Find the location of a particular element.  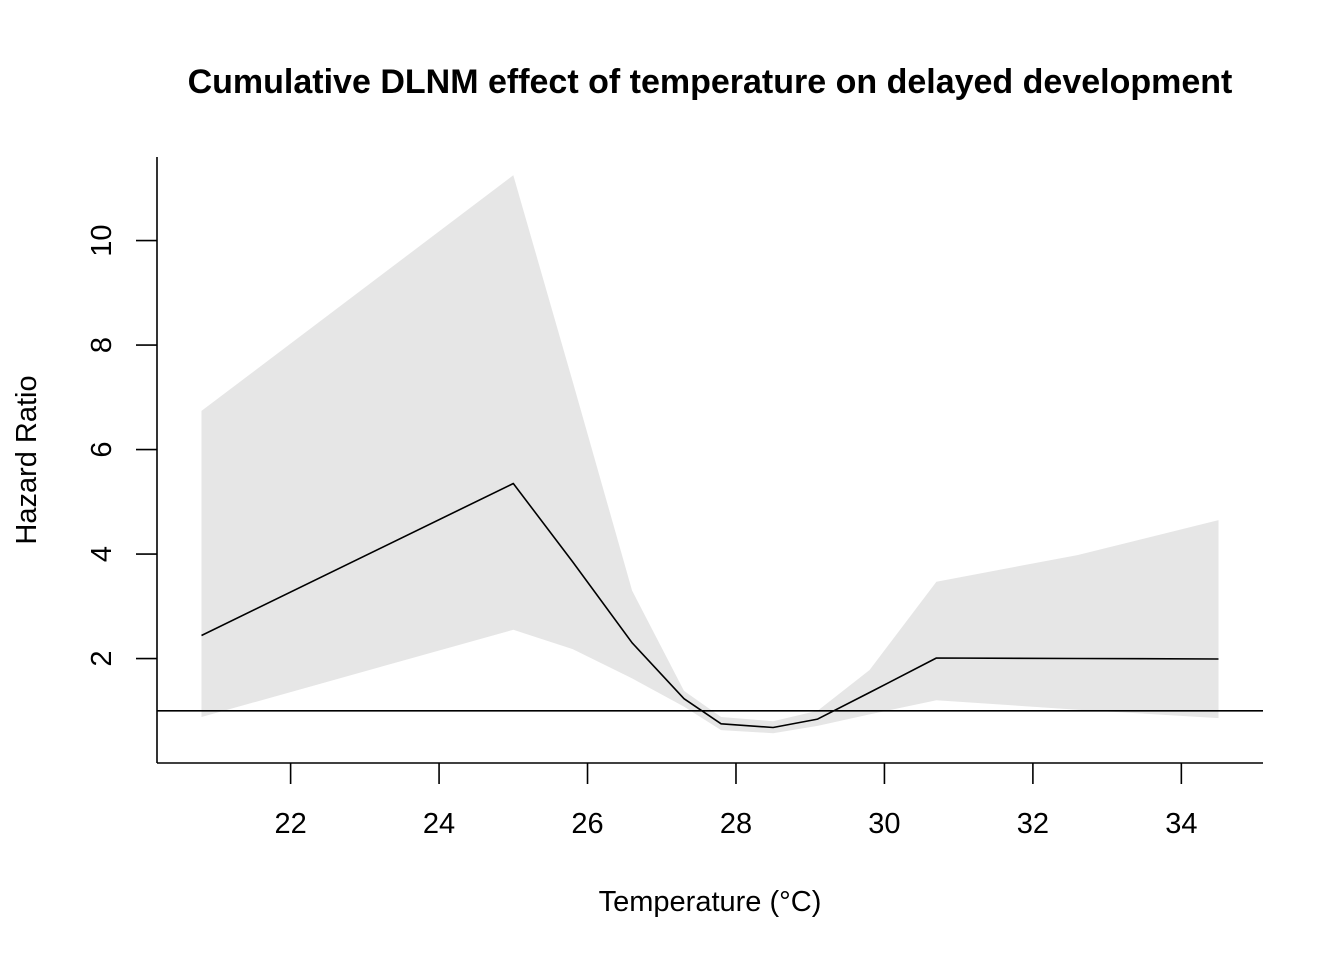

y-tick-label: 4 is located at coordinates (102, 554).